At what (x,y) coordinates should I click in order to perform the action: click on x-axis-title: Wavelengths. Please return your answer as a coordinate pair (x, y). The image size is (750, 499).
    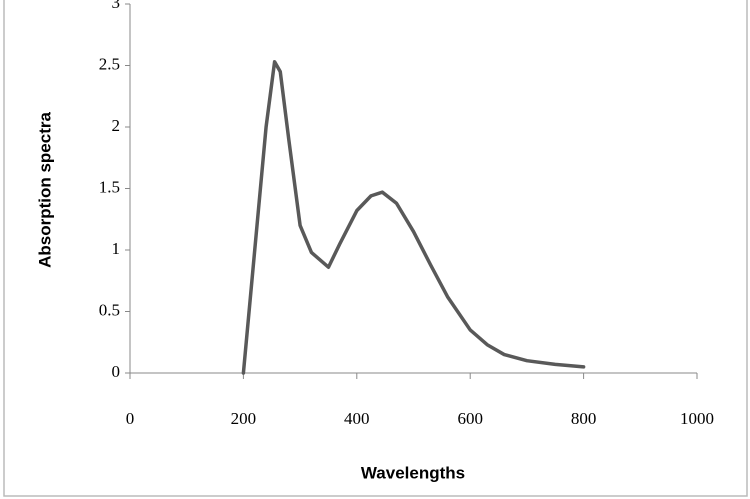
    Looking at the image, I should click on (413, 472).